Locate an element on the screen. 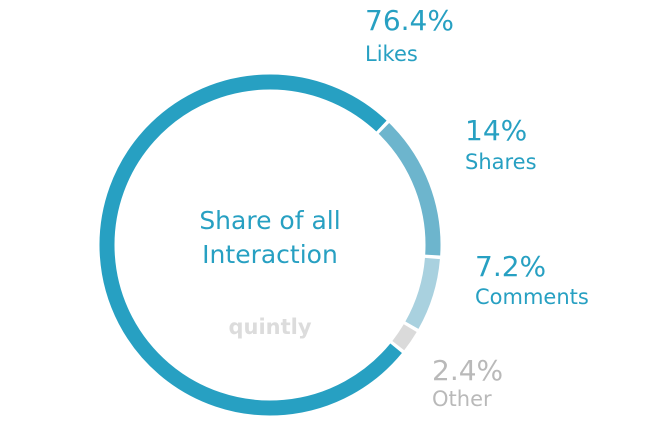 This screenshot has width=650, height=431. category-label: Shares is located at coordinates (501, 162).